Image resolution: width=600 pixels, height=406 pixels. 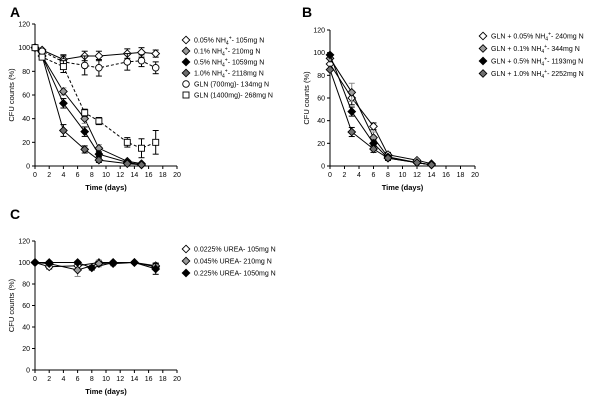 I want to click on legend-label: GLN (1400mg)- 268mg N, so click(x=233, y=96).